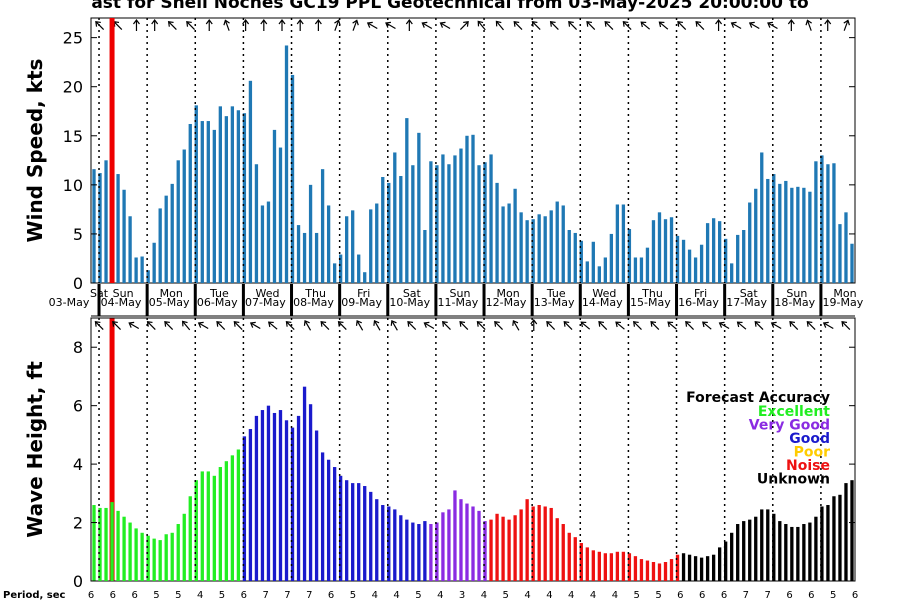 The height and width of the screenshot is (600, 900). Describe the element at coordinates (99, 293) in the screenshot. I see `day-name-label: Sat` at that location.